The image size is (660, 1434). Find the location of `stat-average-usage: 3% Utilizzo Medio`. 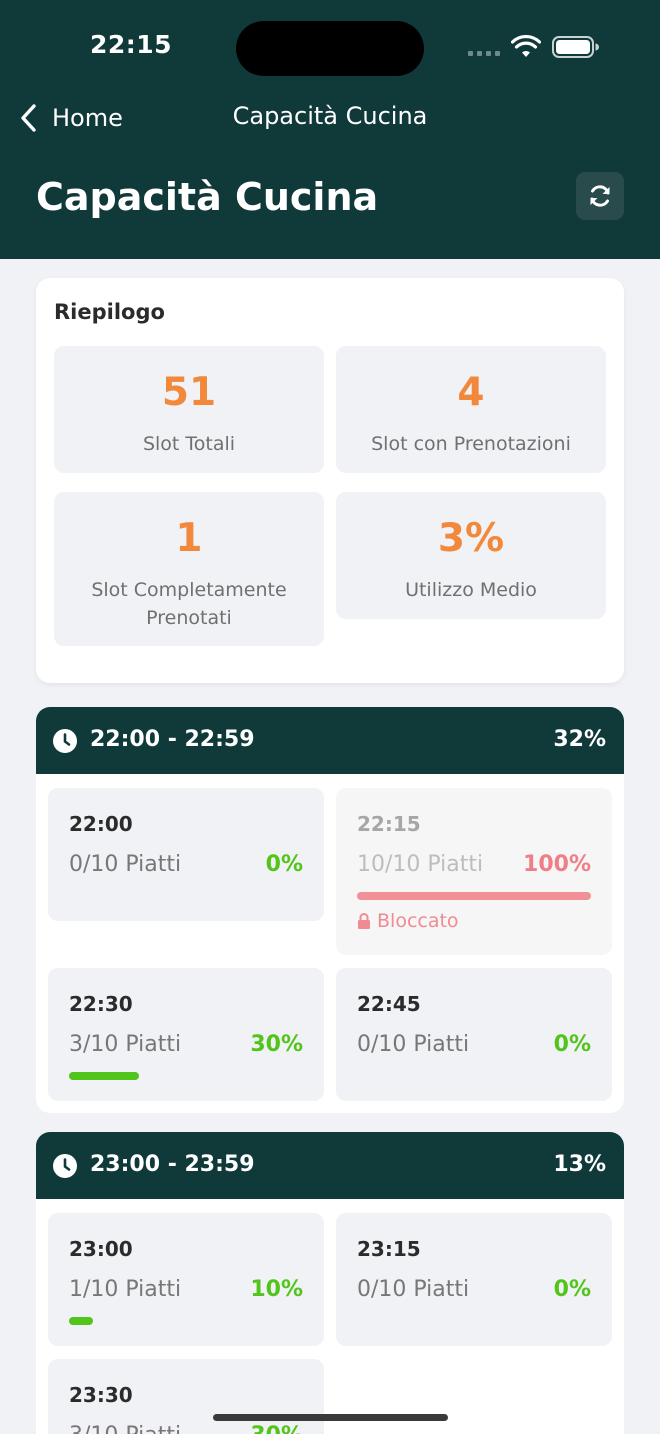

stat-average-usage: 3% Utilizzo Medio is located at coordinates (471, 555).